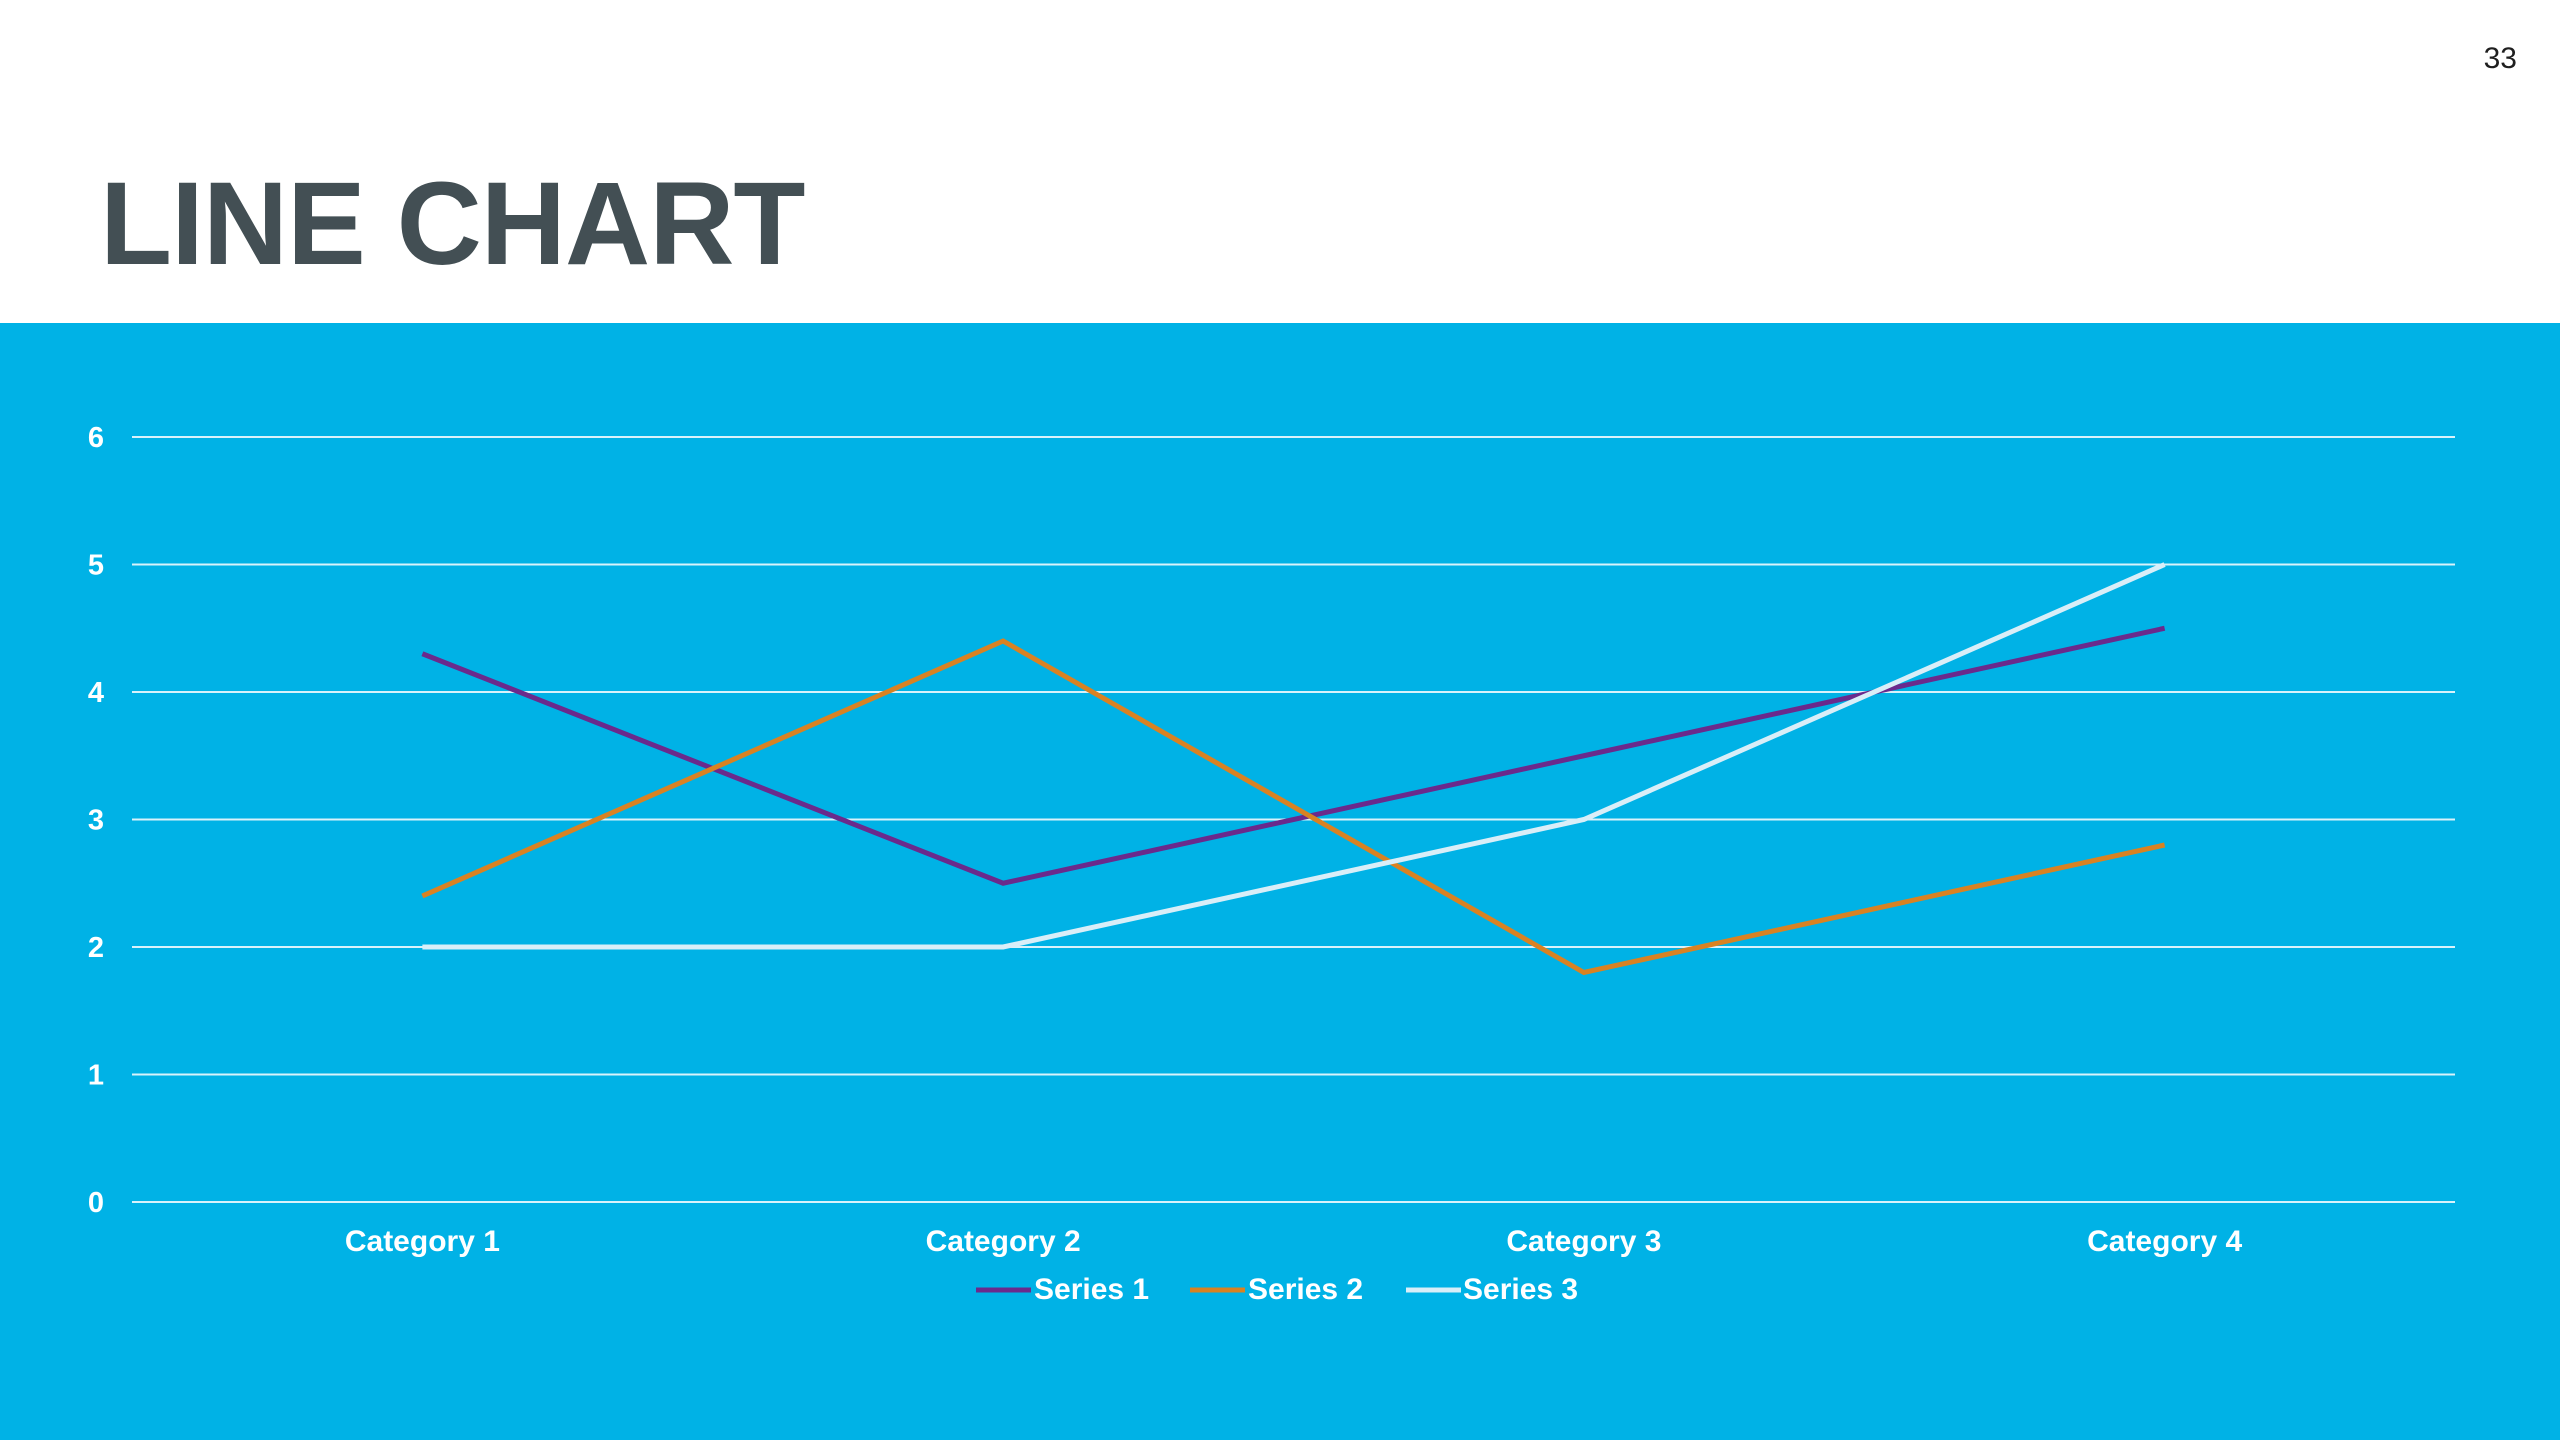  I want to click on y-tick-label: 5, so click(96, 566).